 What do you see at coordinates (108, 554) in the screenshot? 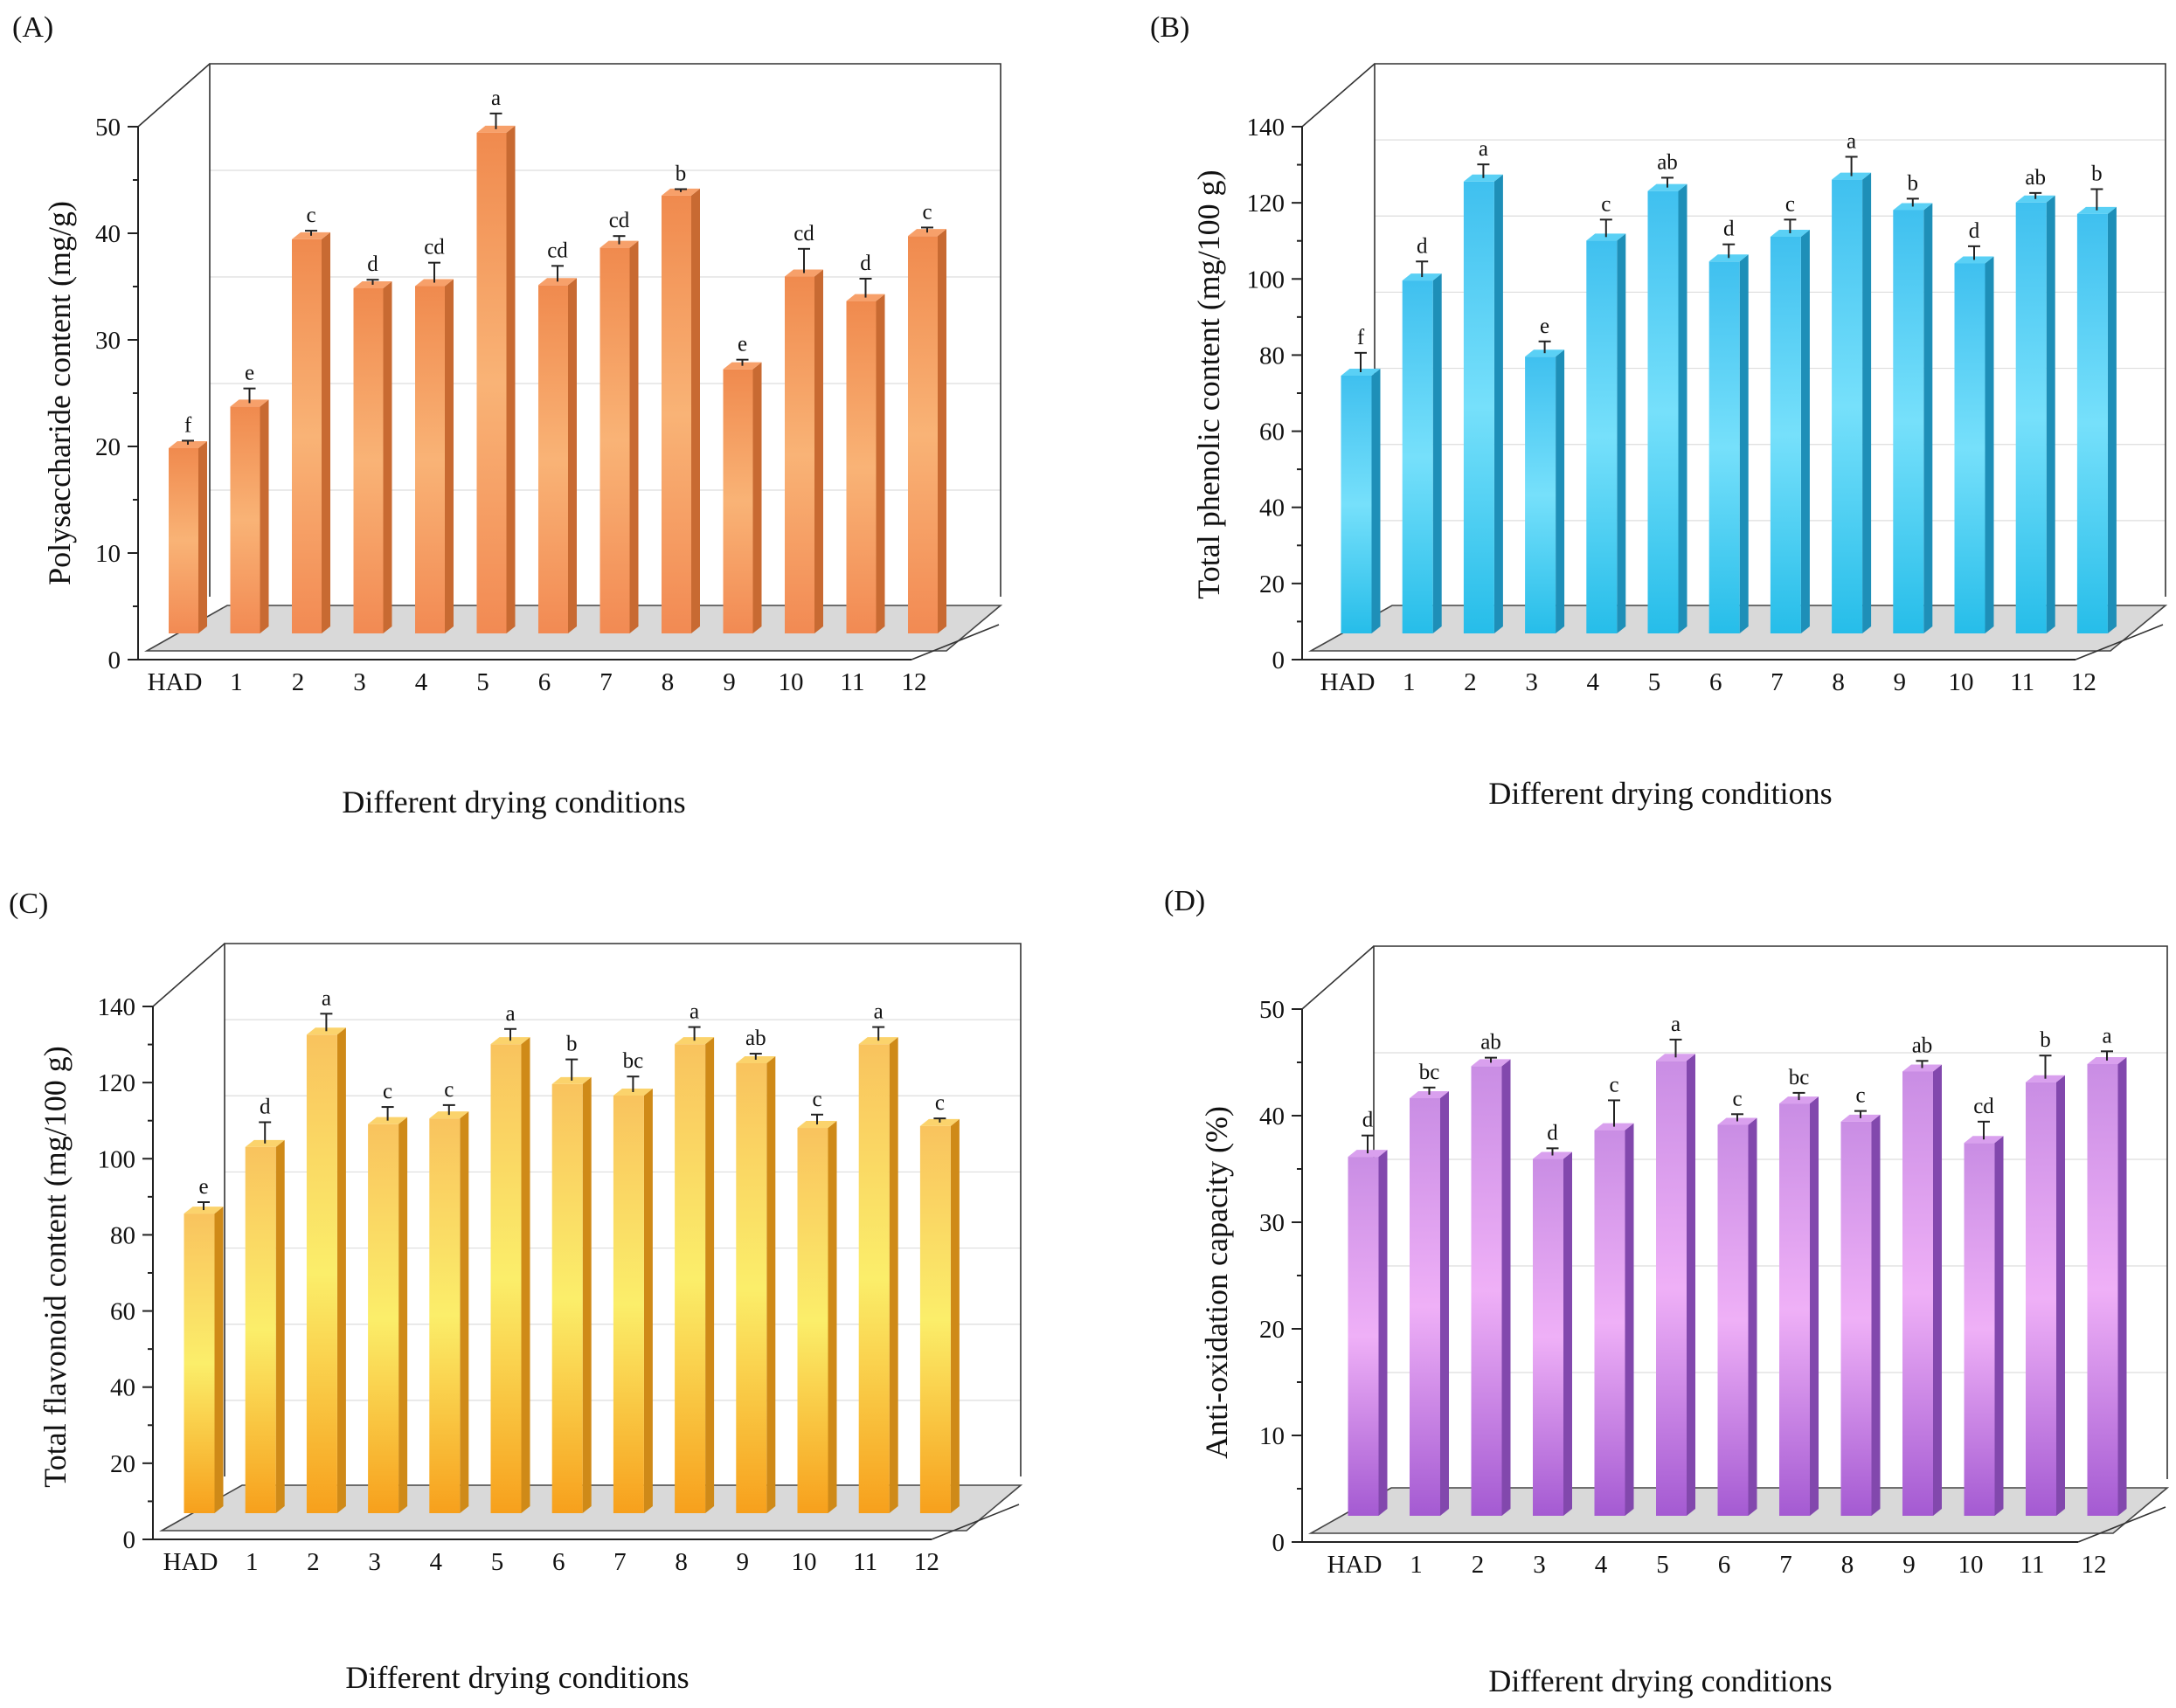
I see `y-tick-label: 10` at bounding box center [108, 554].